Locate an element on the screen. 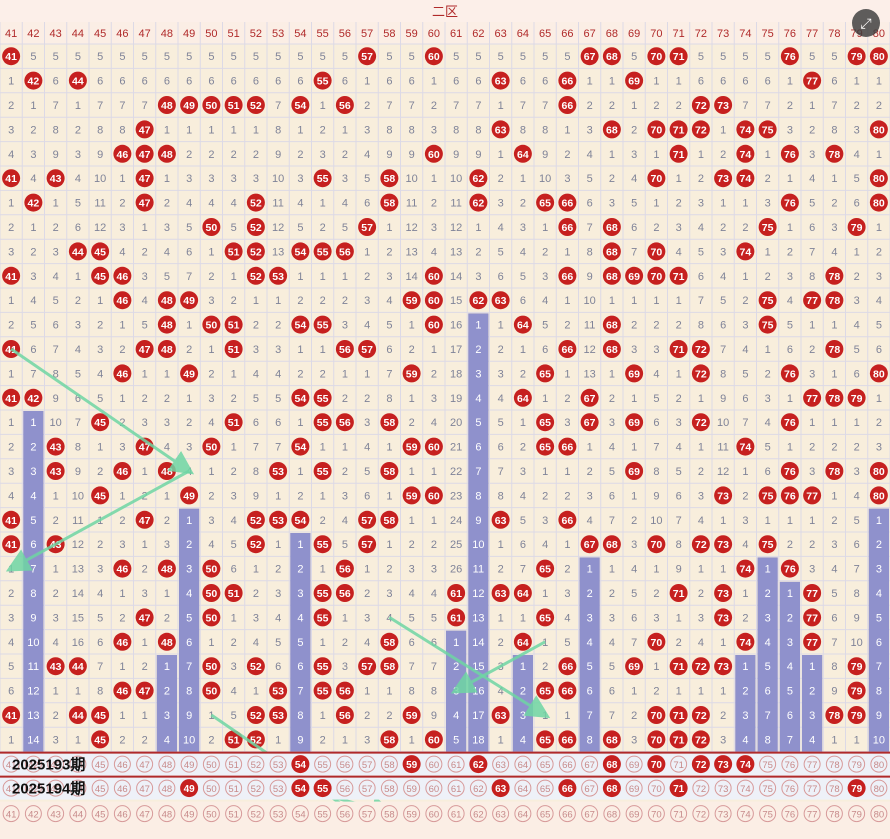 This screenshot has width=890, height=839. miss-count: 8 is located at coordinates (523, 130).